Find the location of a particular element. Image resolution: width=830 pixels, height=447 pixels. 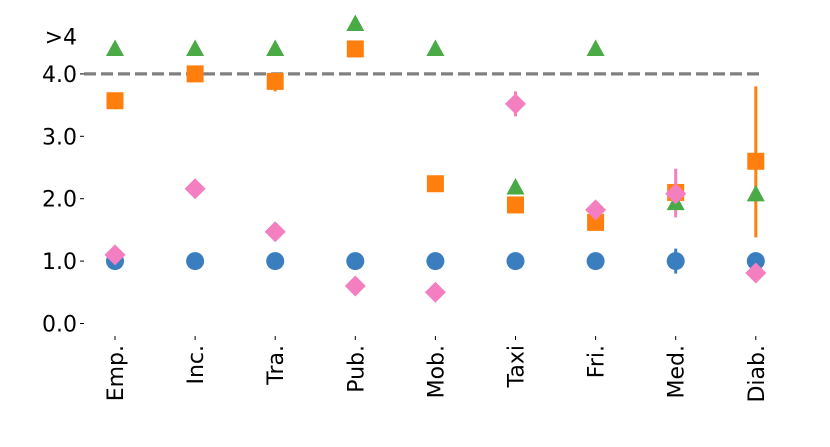

x-tick-label: Inc. is located at coordinates (196, 365).